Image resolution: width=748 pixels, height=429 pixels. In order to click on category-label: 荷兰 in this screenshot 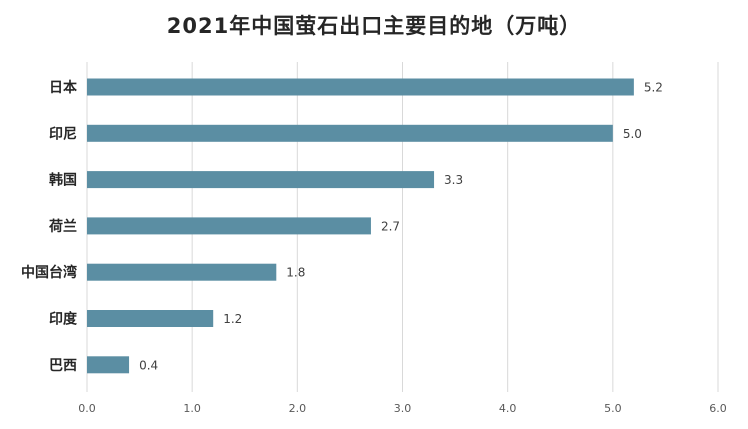, I will do `click(62, 226)`.